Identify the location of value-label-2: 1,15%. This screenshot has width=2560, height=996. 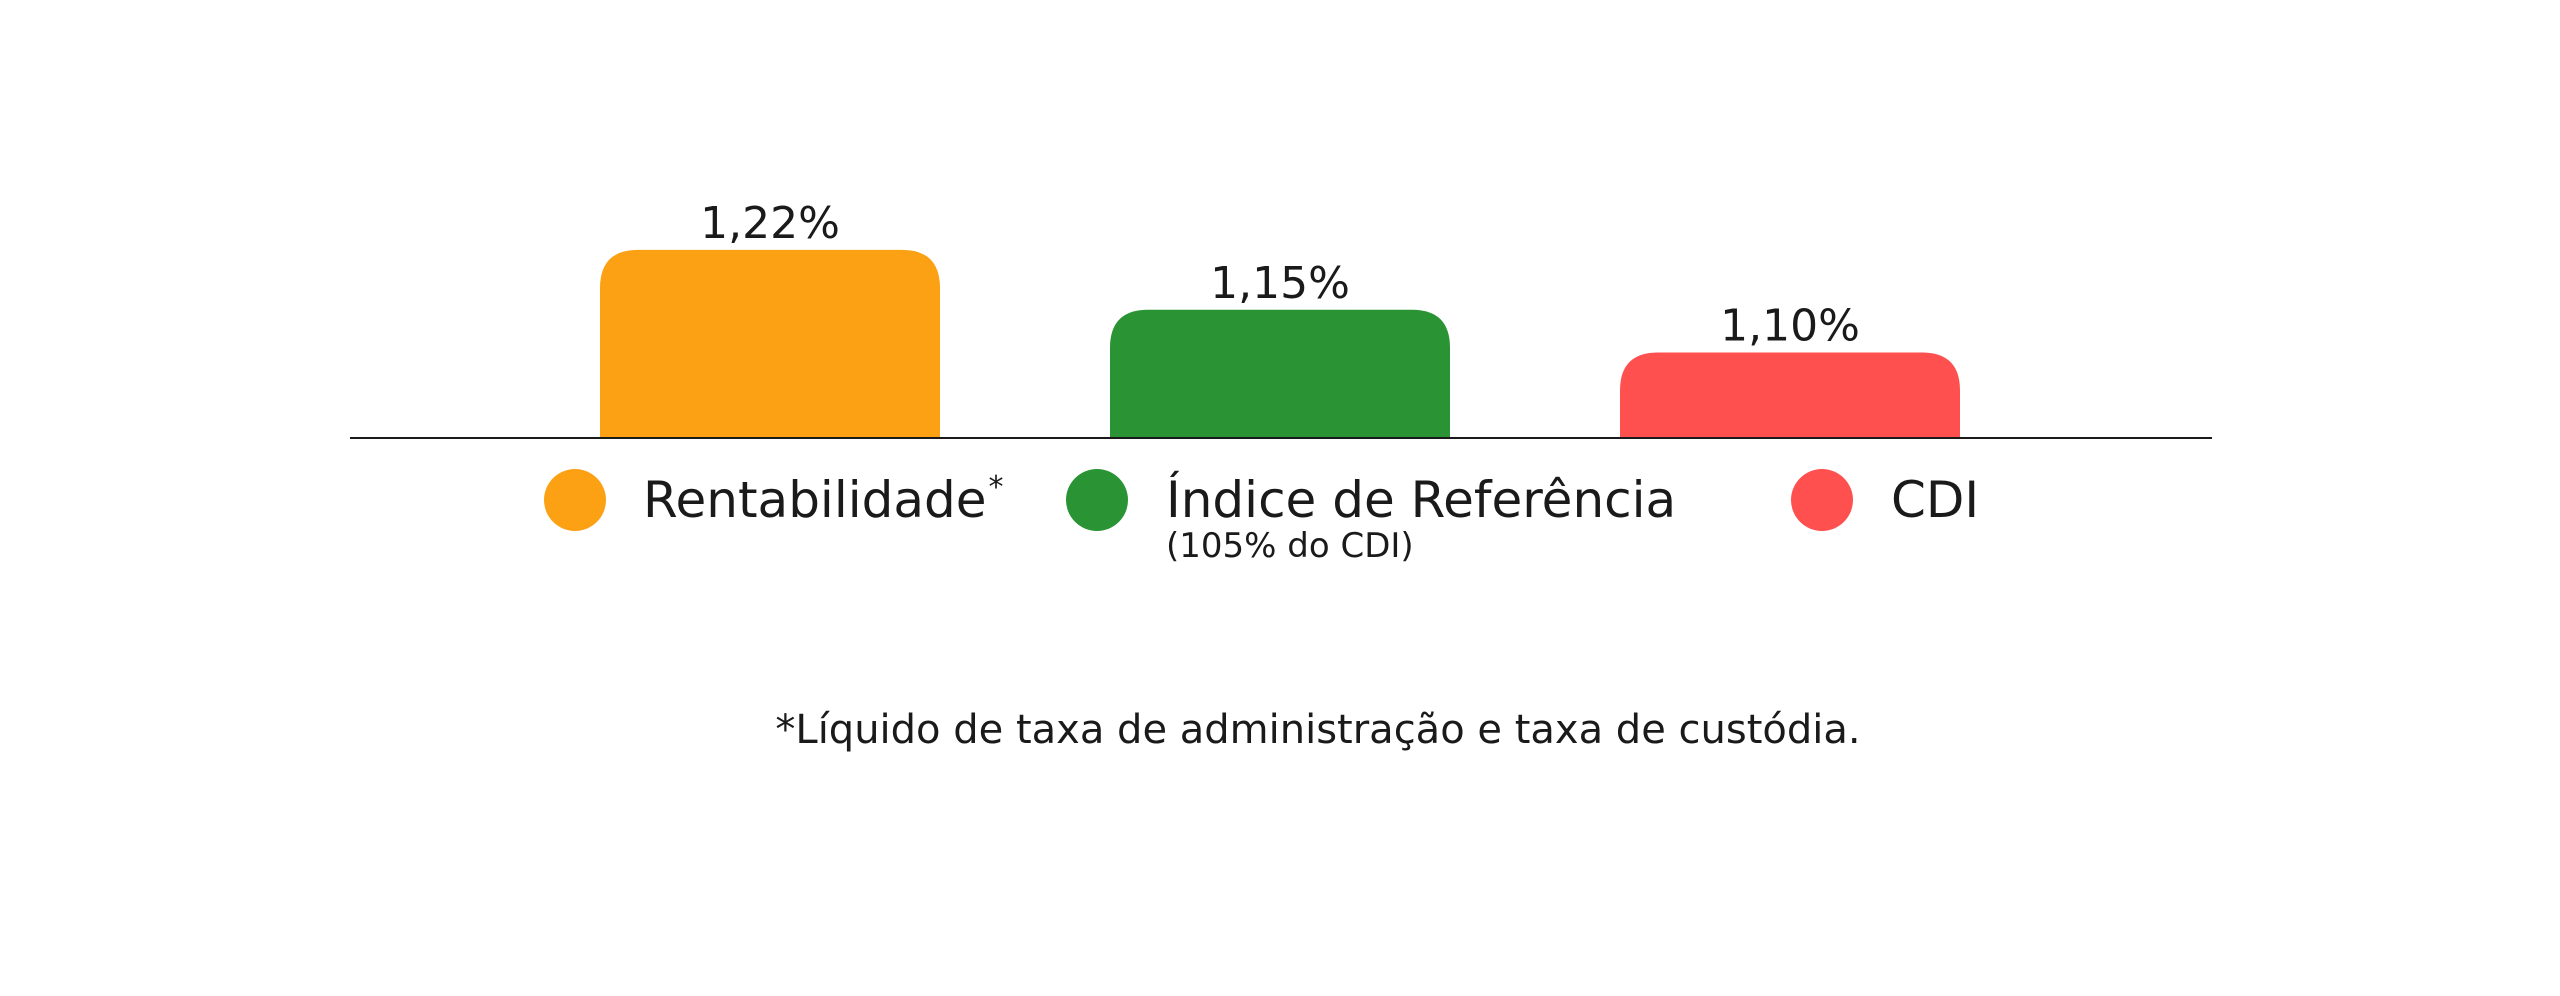
(1280, 283).